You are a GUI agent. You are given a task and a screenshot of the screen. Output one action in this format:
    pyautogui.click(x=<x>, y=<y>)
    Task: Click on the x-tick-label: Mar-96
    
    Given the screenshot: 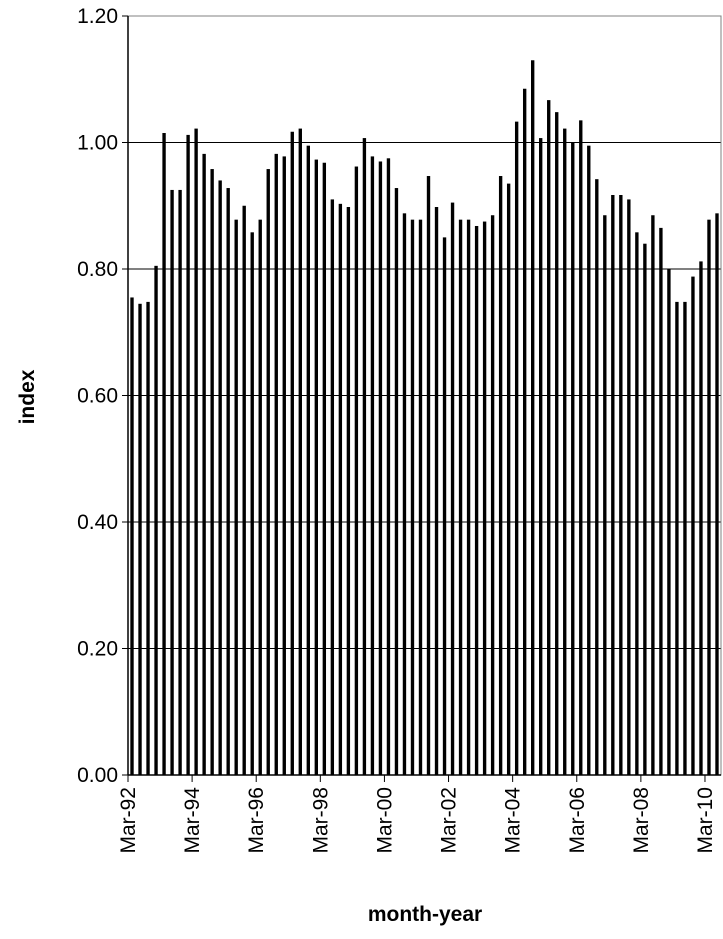 What is the action you would take?
    pyautogui.click(x=256, y=820)
    